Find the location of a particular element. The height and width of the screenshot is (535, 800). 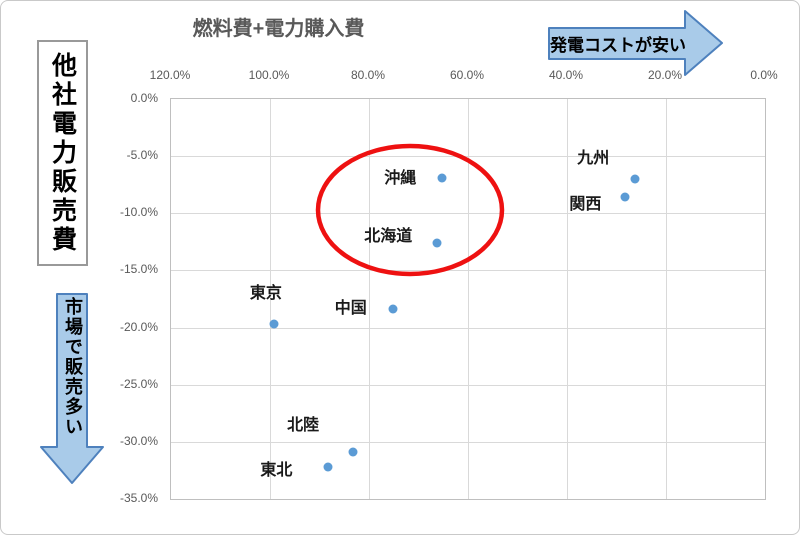

left-axis-label-box: 他社電力販売費 is located at coordinates (62, 153).